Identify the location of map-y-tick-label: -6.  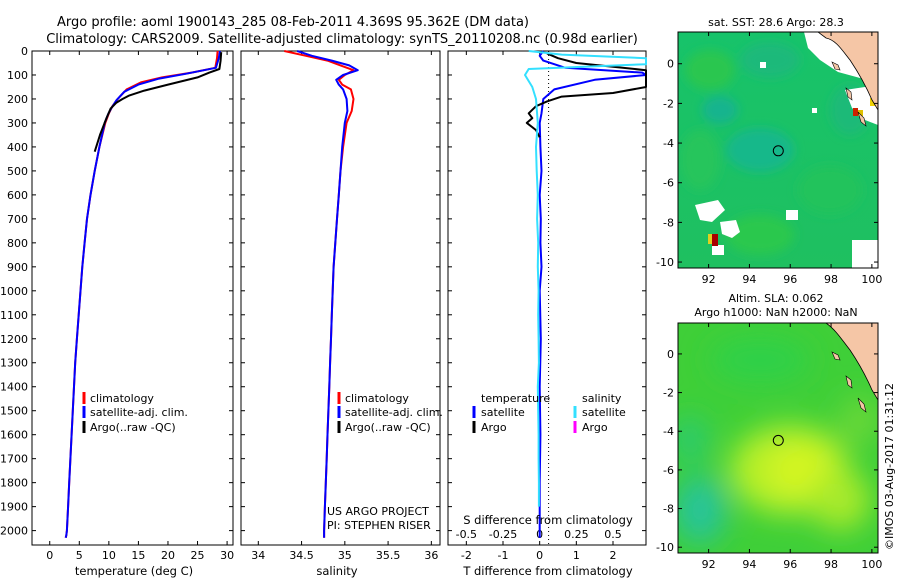
(668, 470).